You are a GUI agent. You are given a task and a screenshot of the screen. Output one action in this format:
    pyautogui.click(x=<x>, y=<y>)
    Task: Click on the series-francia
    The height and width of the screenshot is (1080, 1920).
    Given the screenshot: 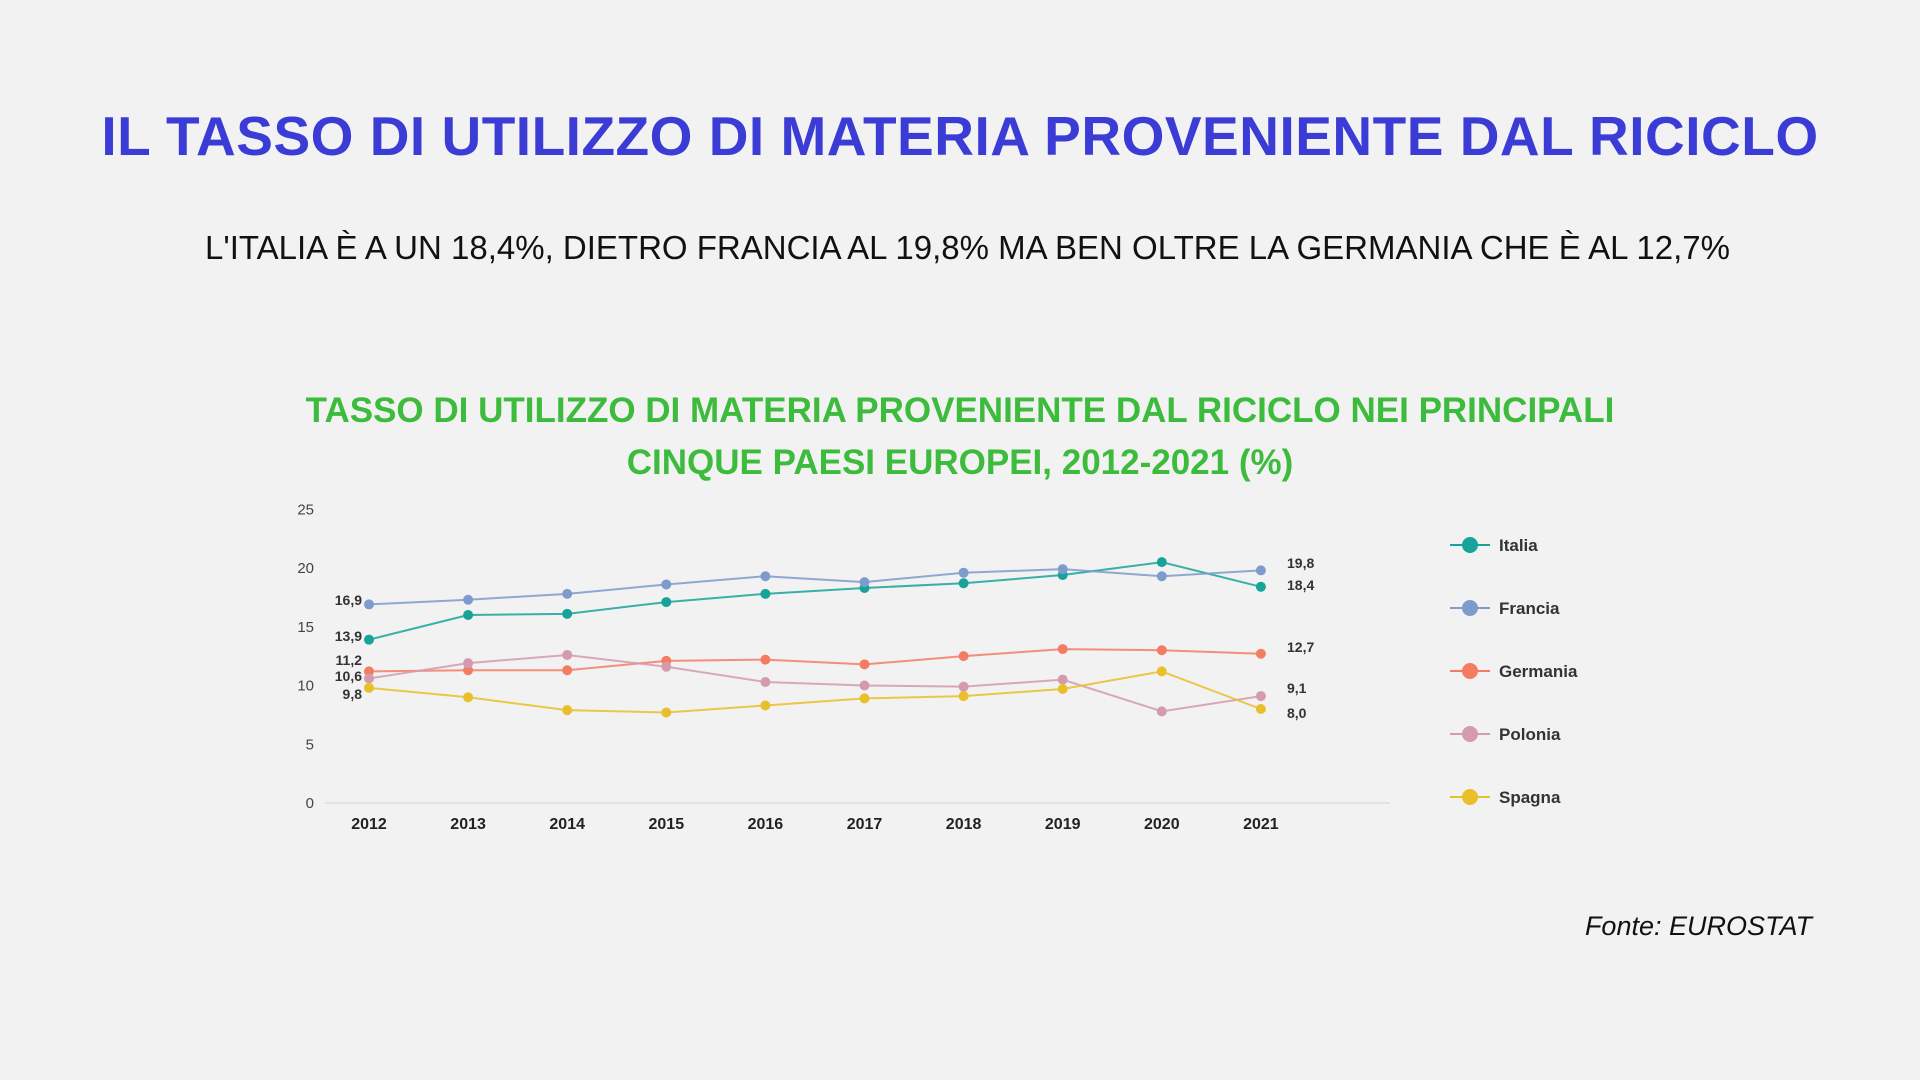 What is the action you would take?
    pyautogui.click(x=815, y=587)
    